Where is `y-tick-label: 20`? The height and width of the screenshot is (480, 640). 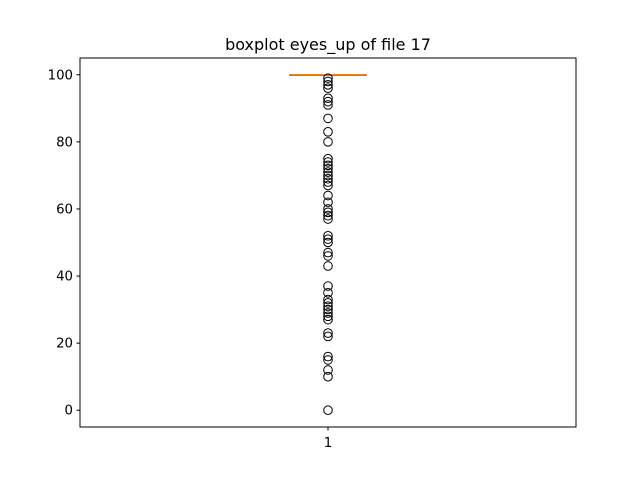 y-tick-label: 20 is located at coordinates (64, 344).